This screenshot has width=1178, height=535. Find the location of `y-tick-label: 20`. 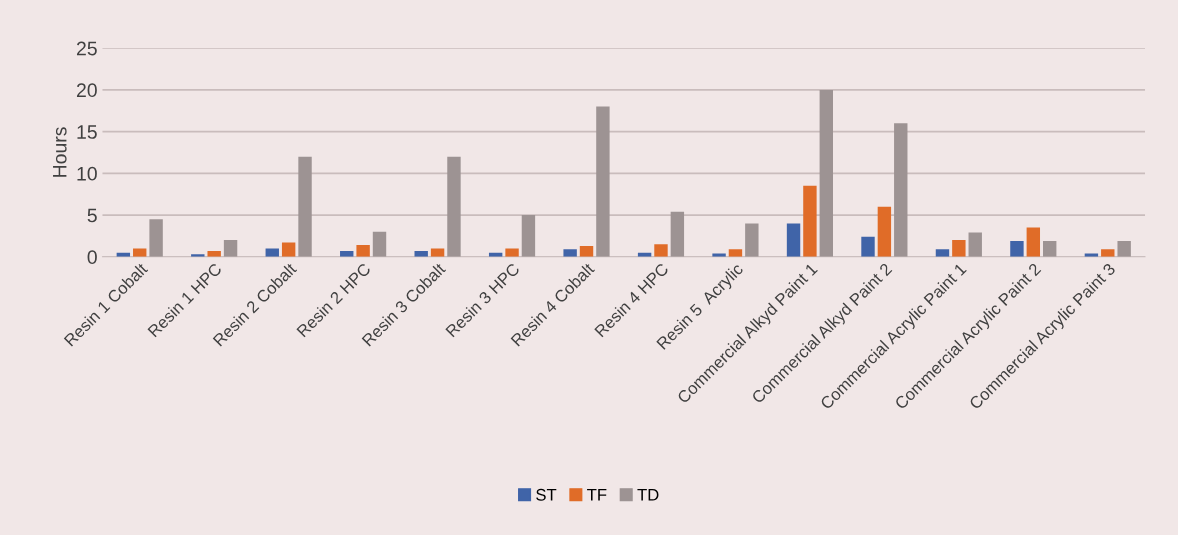

y-tick-label: 20 is located at coordinates (86, 90).